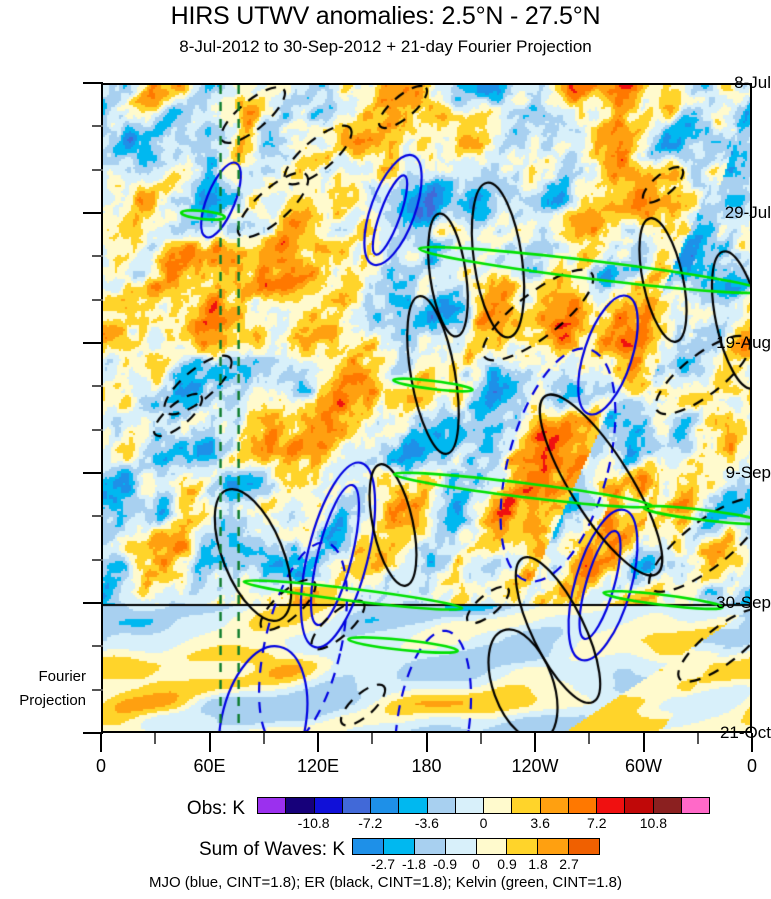 Image resolution: width=771 pixels, height=899 pixels. I want to click on colorbar-obs, so click(483, 805).